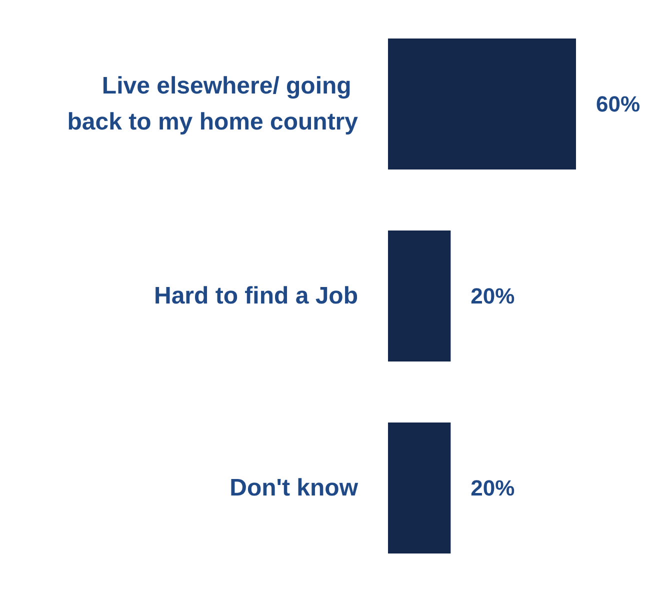  What do you see at coordinates (213, 104) in the screenshot?
I see `y-tick-label: Live elsewhere/ going back to my home country` at bounding box center [213, 104].